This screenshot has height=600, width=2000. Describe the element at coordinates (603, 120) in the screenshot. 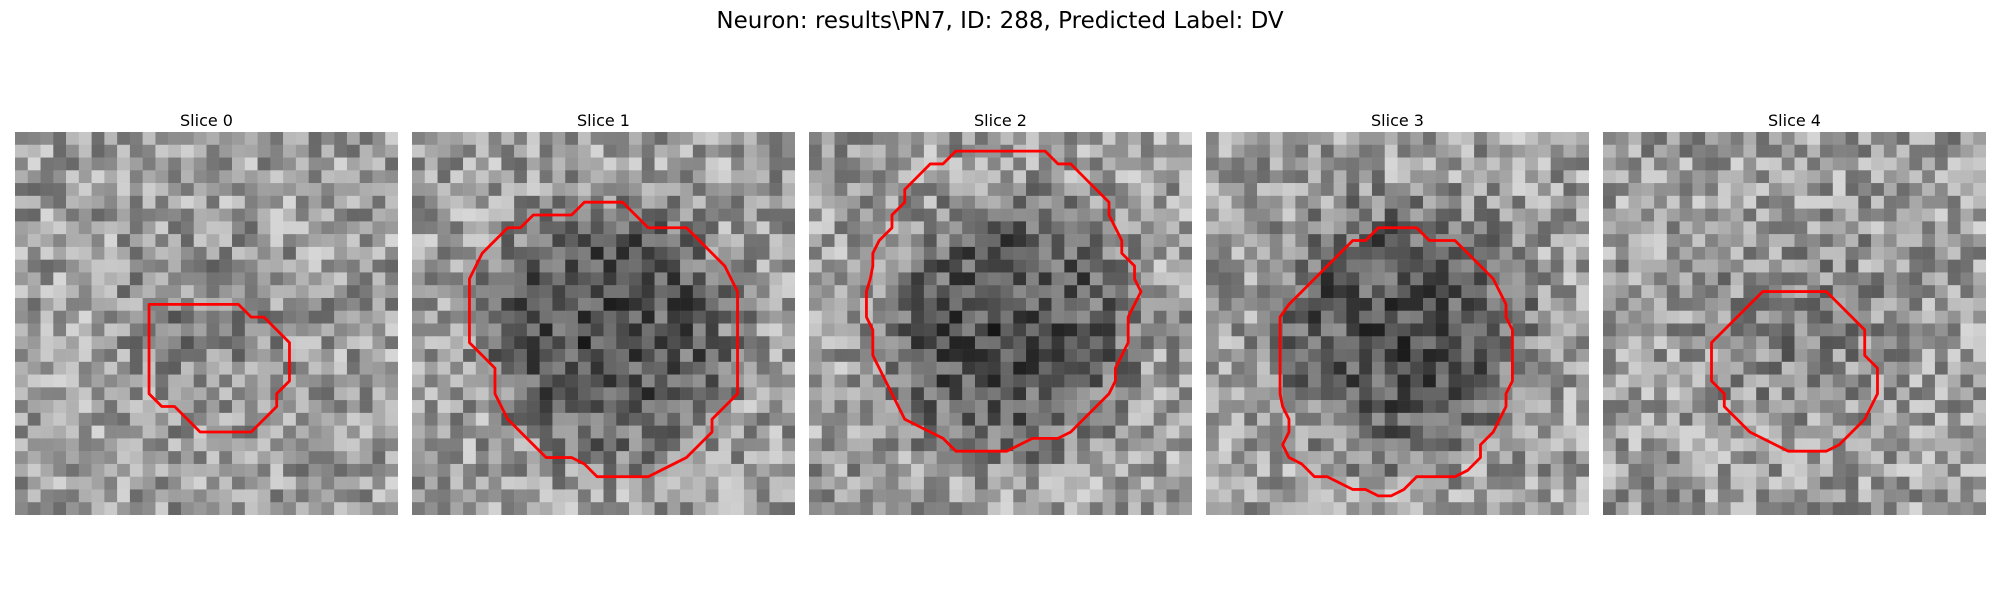

I see `slice-title: Slice 1` at that location.